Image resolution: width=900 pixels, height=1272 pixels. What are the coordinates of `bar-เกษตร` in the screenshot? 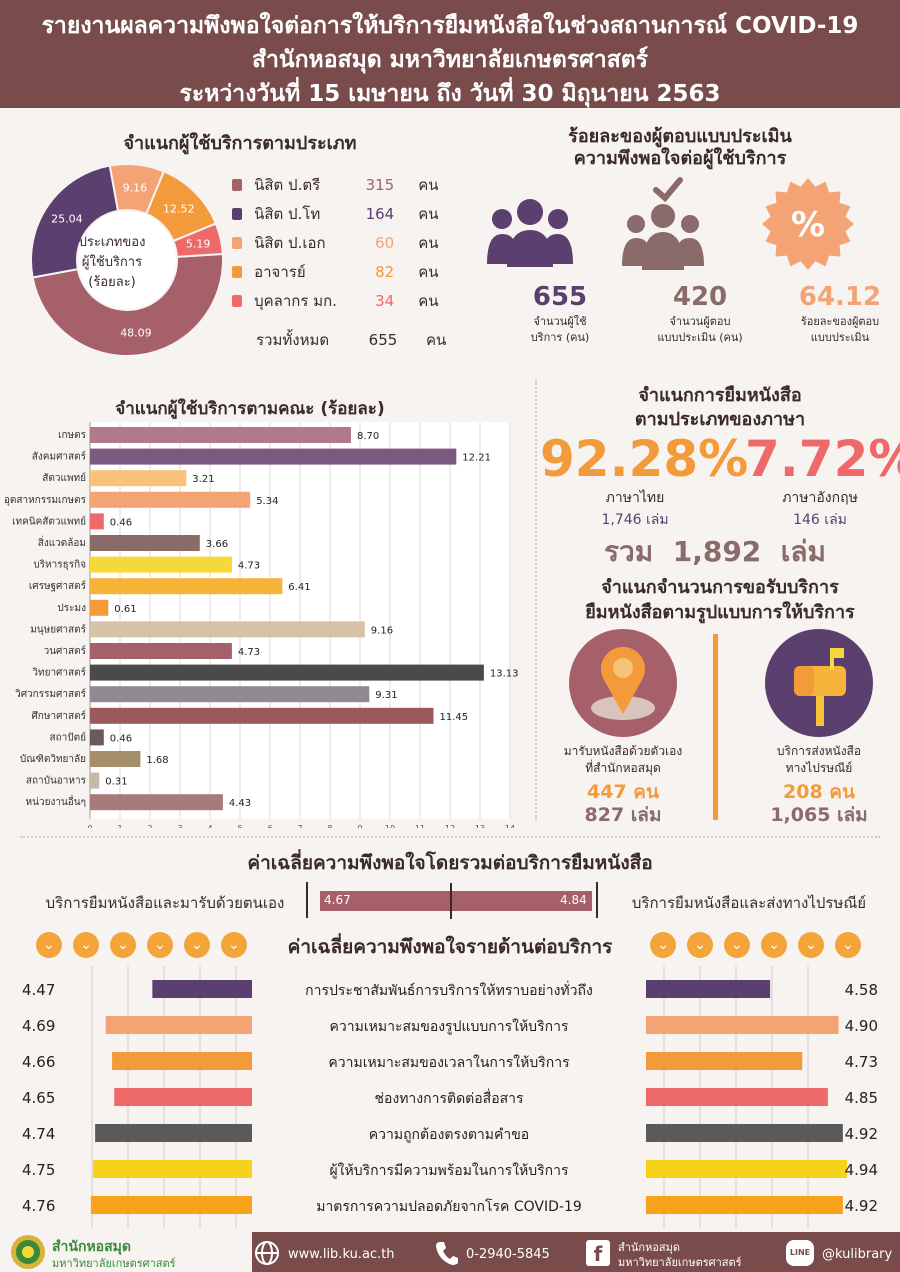 It's located at (220, 435).